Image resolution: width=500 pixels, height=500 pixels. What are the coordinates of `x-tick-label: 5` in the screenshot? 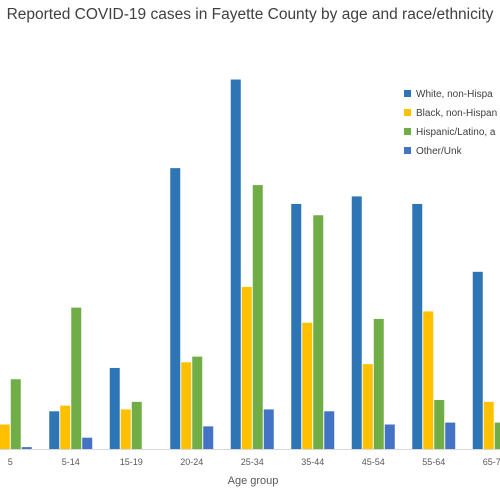 It's located at (10, 462).